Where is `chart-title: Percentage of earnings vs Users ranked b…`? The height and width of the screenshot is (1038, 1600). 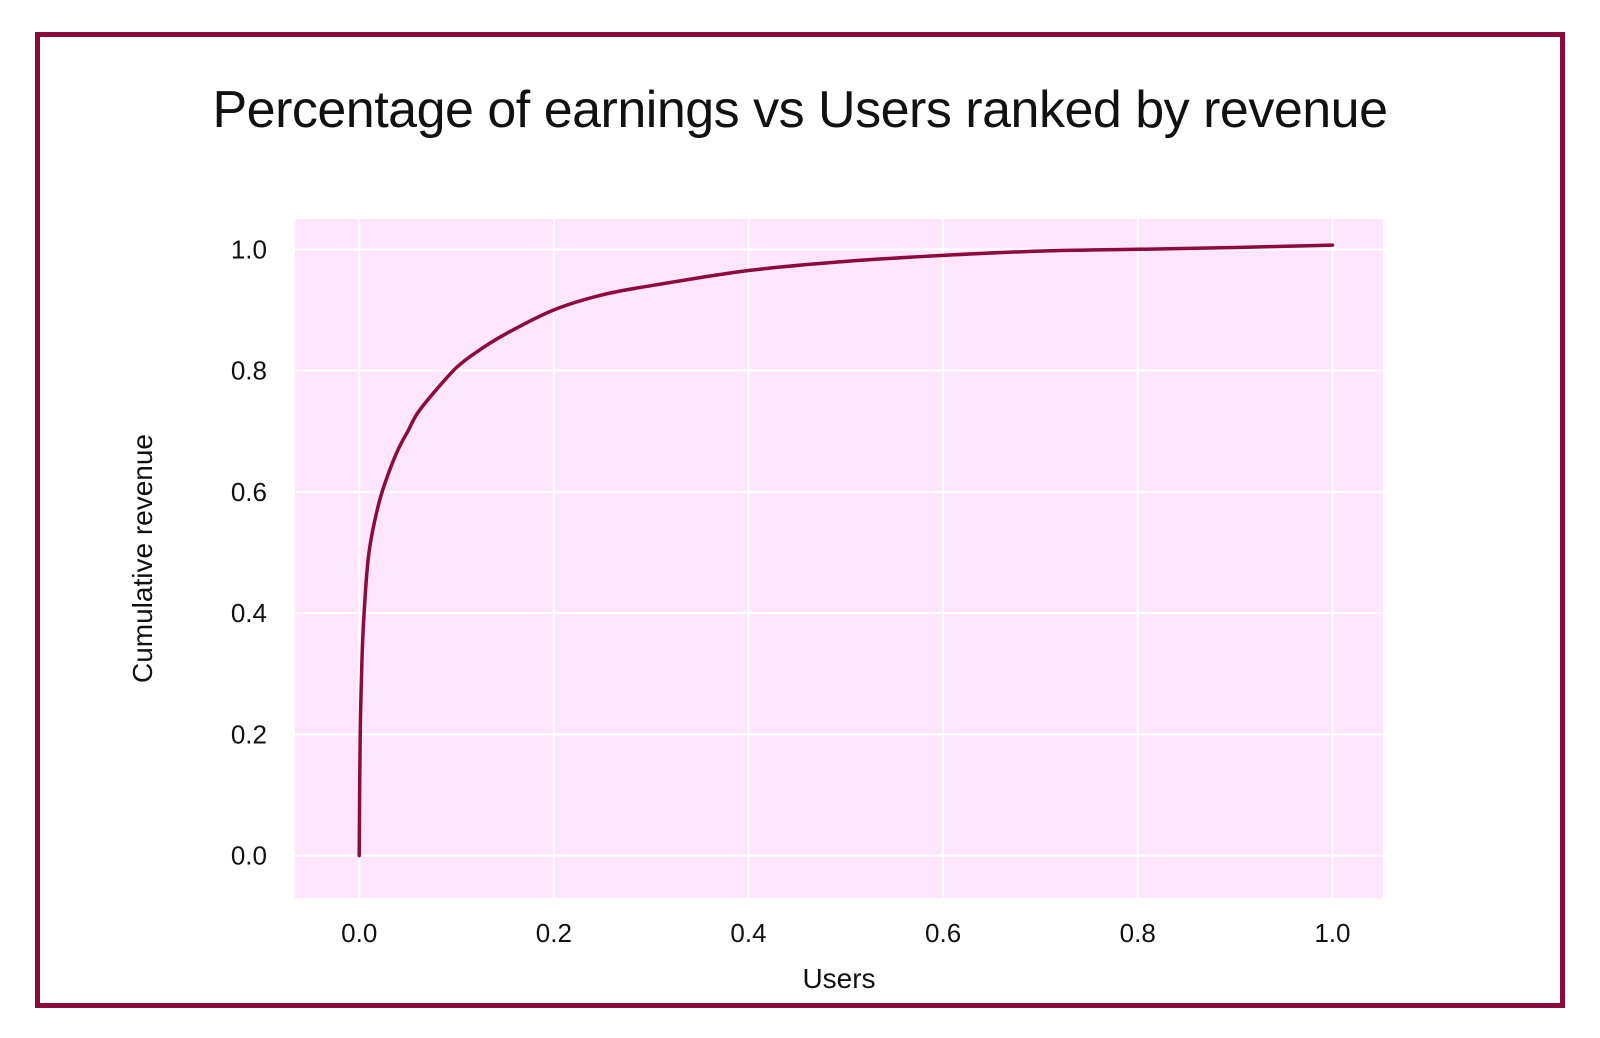 chart-title: Percentage of earnings vs Users ranked b… is located at coordinates (800, 110).